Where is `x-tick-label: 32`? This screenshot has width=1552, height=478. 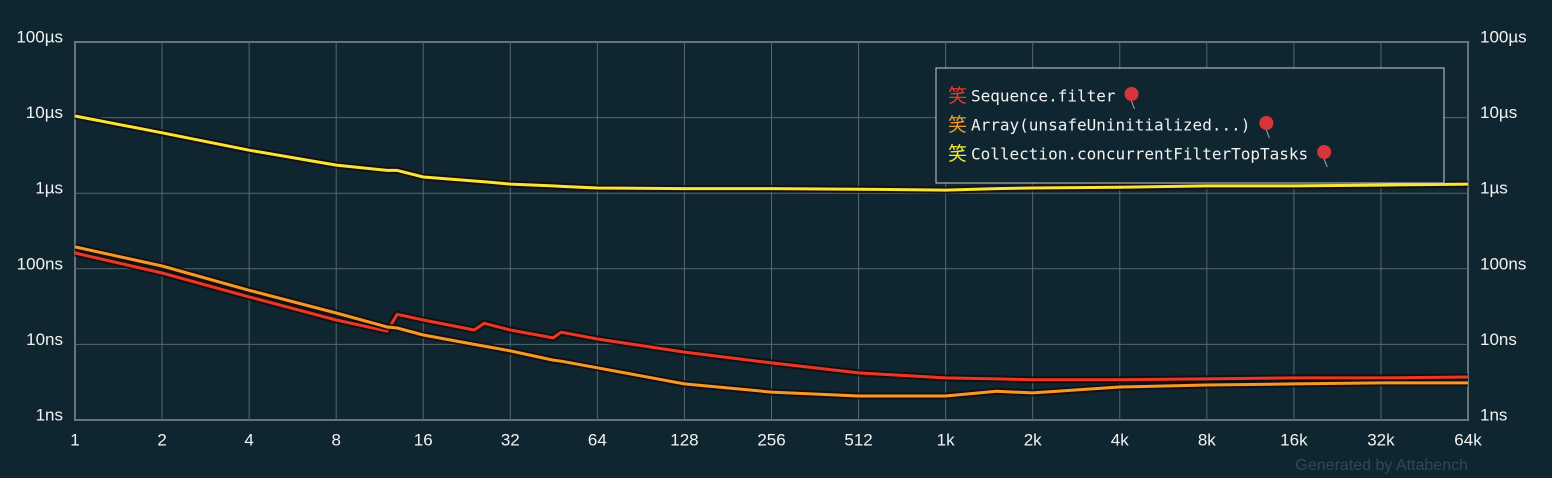
x-tick-label: 32 is located at coordinates (510, 439).